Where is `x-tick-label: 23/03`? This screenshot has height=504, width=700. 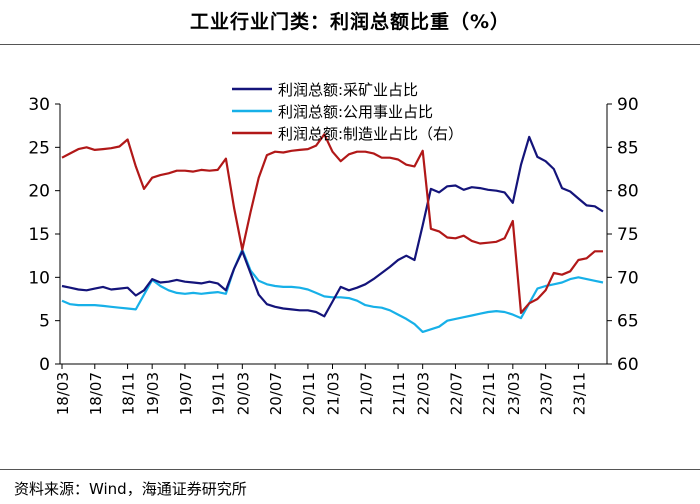 x-tick-label: 23/03 is located at coordinates (514, 393).